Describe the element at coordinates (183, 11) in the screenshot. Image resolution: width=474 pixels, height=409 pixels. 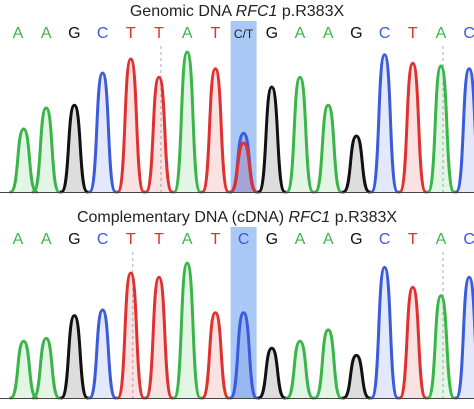
I see `genomic-title-prefix: Genomic DNA` at that location.